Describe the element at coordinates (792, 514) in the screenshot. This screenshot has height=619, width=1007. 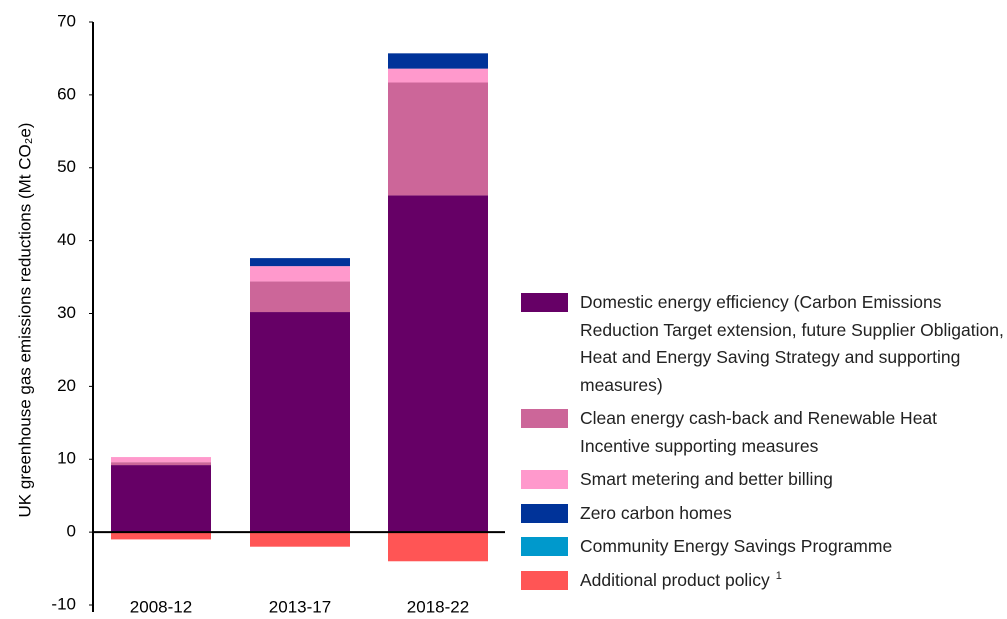
I see `legend-label: Zero carbon homes` at that location.